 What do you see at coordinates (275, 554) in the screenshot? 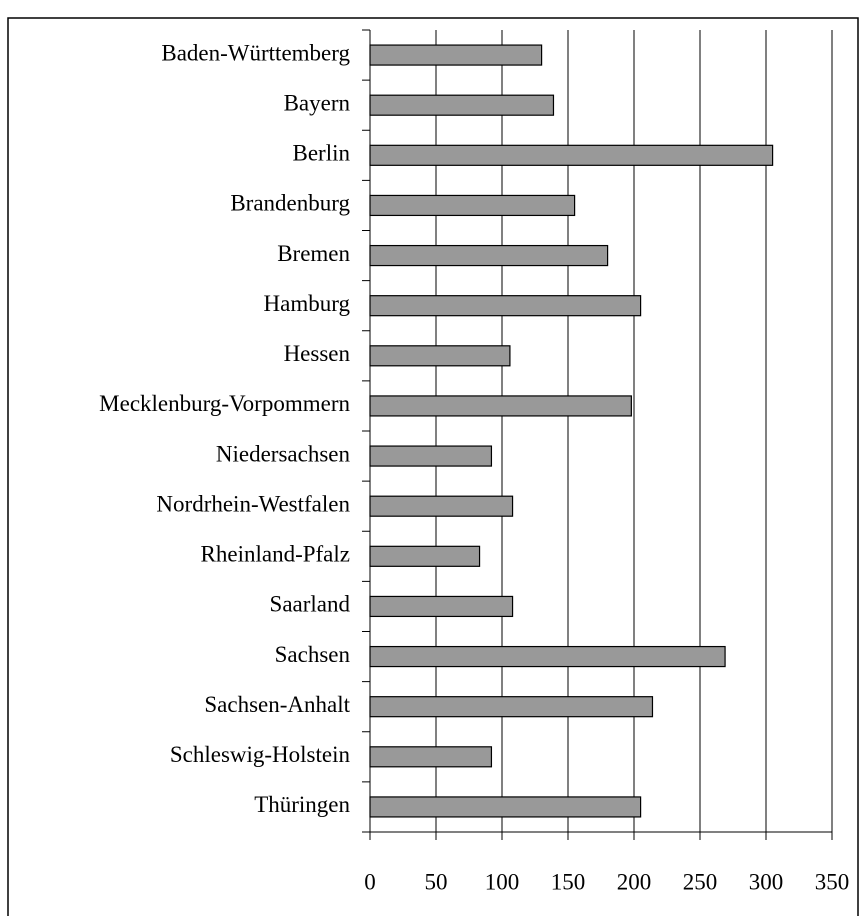
I see `y-tick-label: Rheinland-Pfalz` at bounding box center [275, 554].